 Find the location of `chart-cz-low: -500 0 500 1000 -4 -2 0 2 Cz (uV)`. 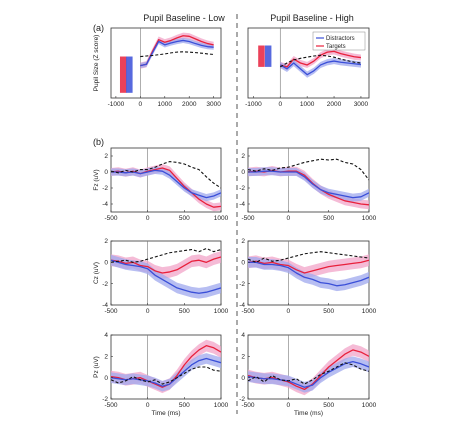

chart-cz-low: -500 0 500 1000 -4 -2 0 2 Cz (uV) is located at coordinates (161, 276).